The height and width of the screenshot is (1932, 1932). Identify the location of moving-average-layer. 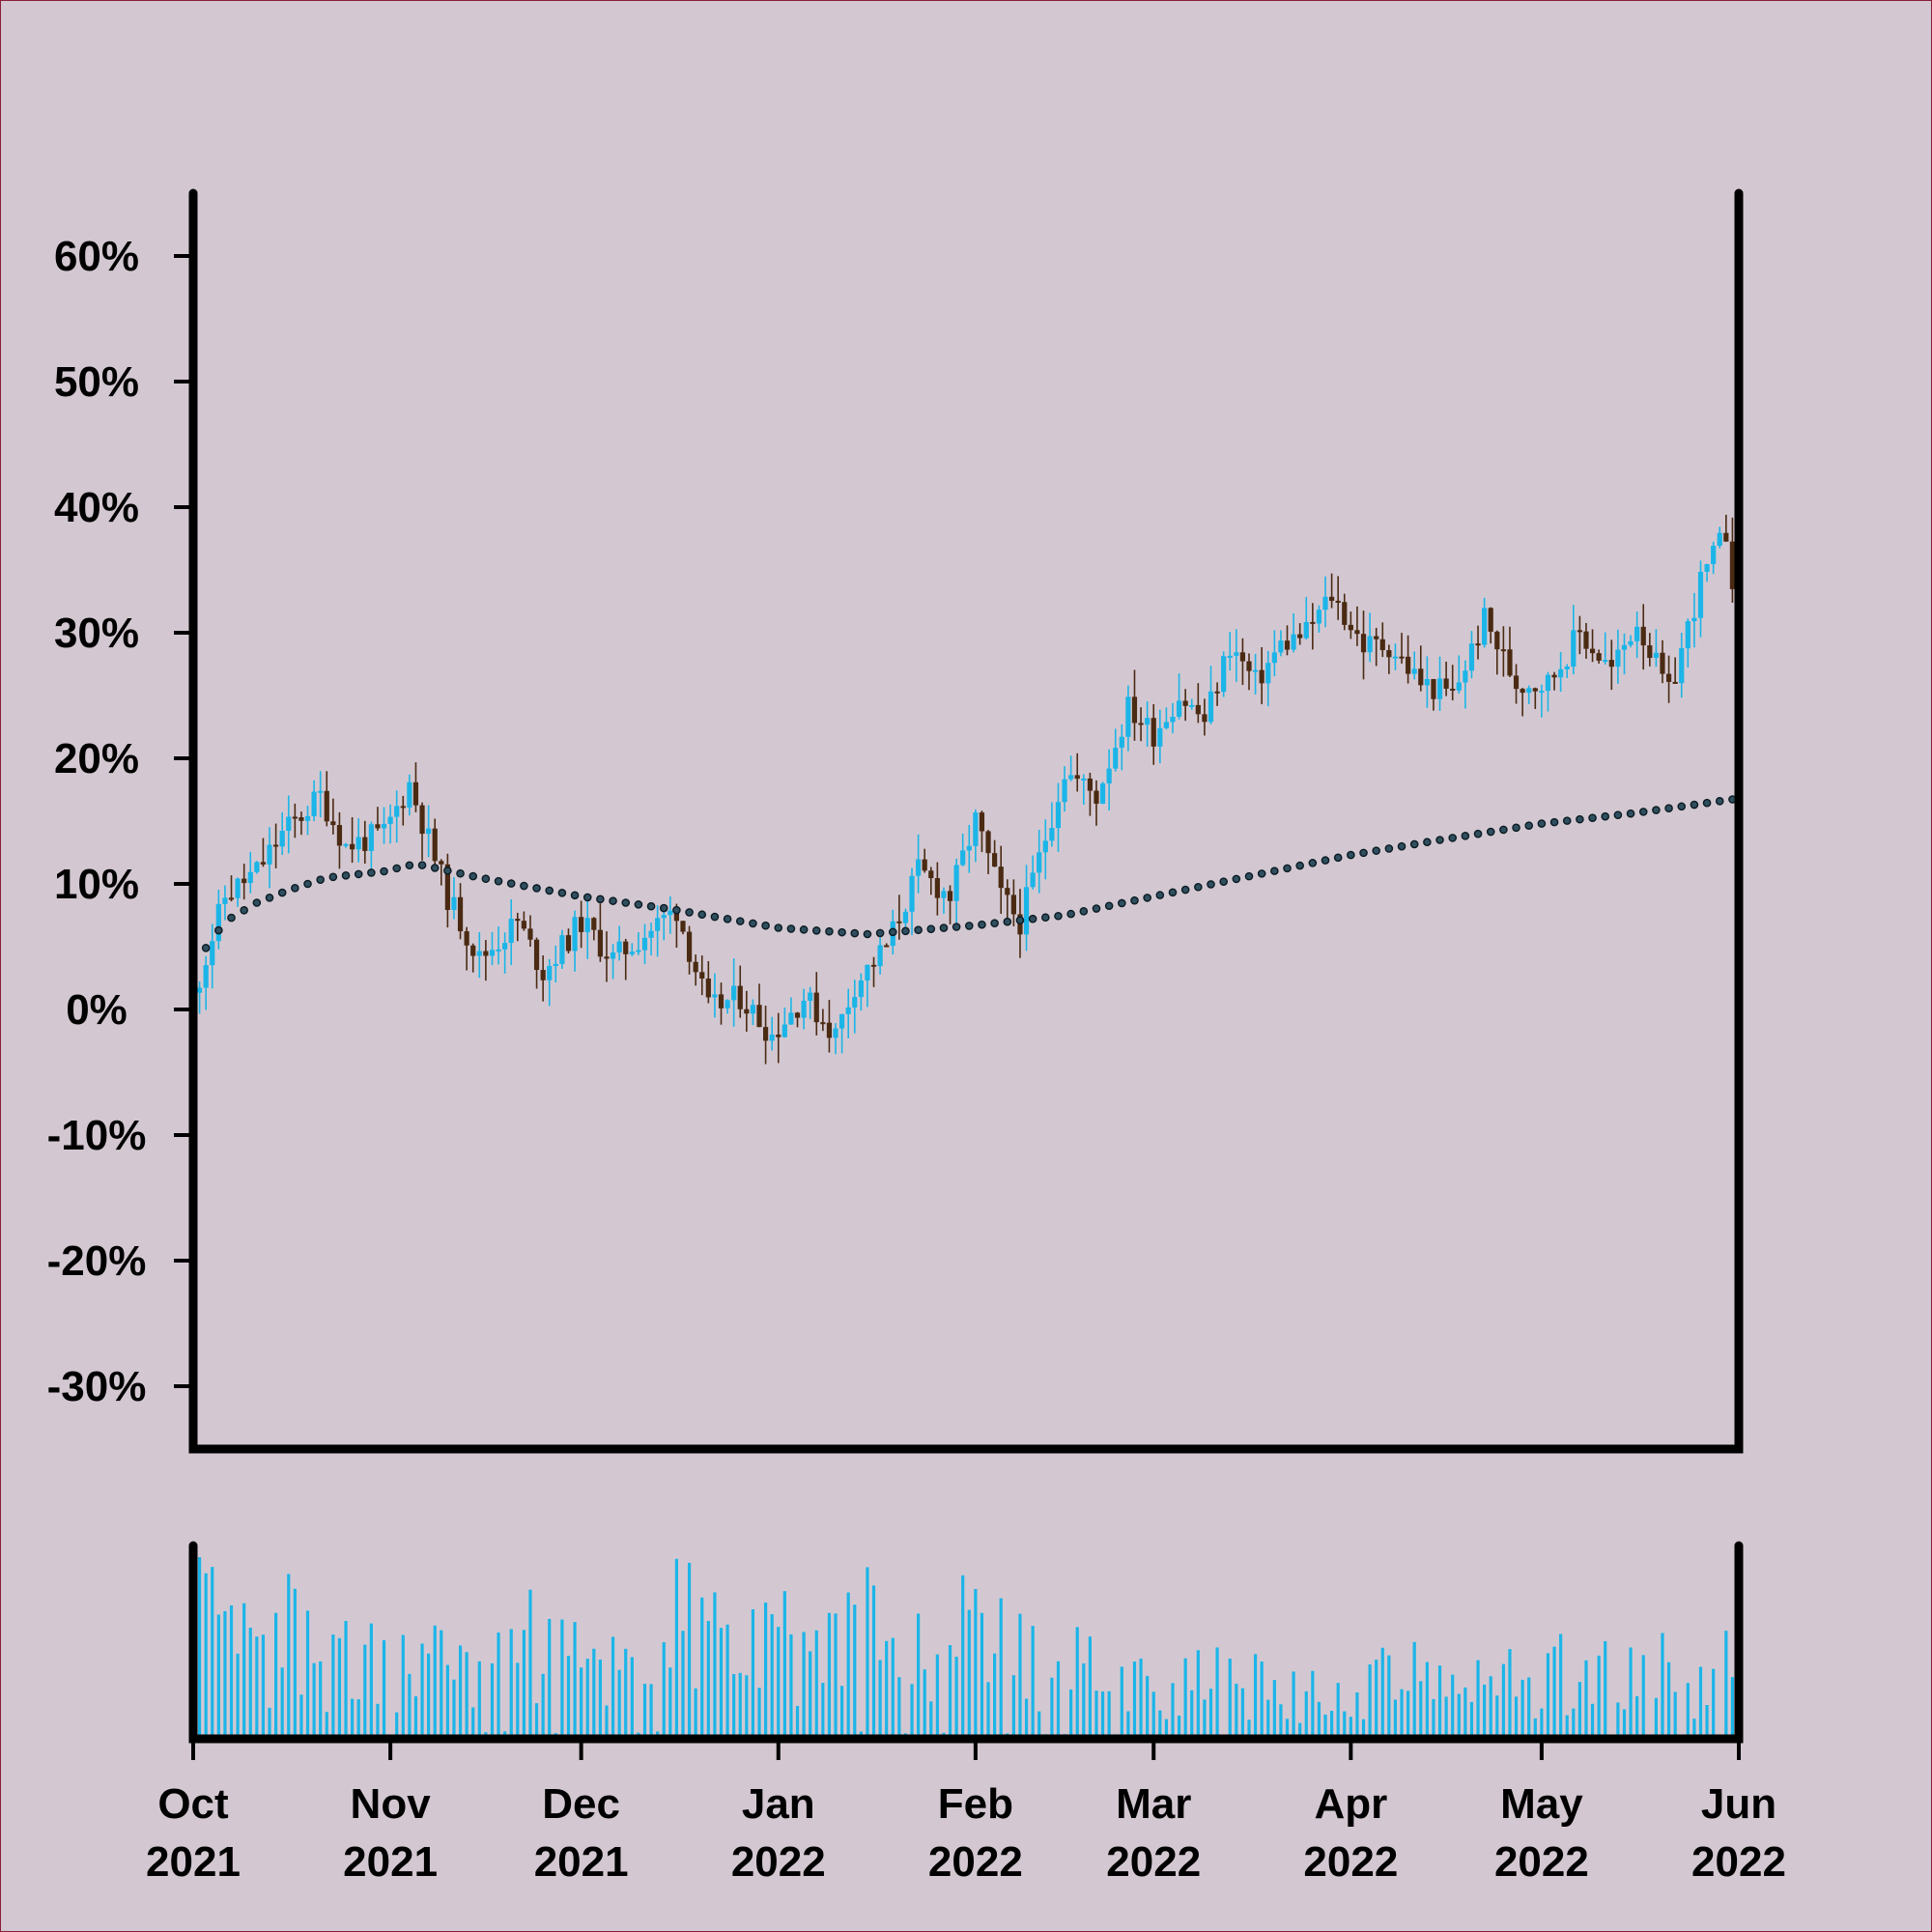
(962, 882).